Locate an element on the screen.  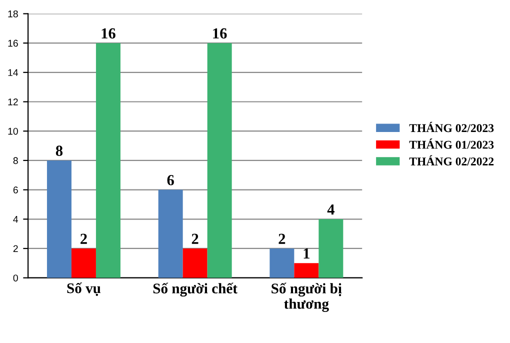
legend-label: THÁNG 02/2022 is located at coordinates (451, 160).